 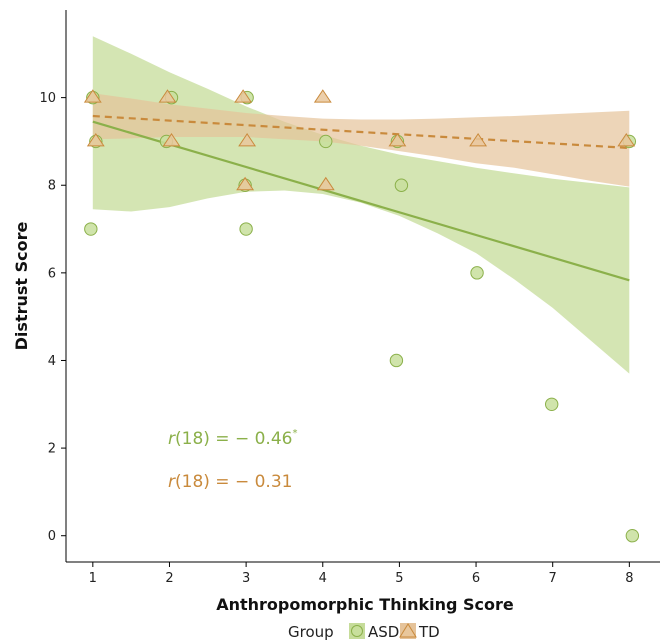 I want to click on x-tick-label: 1, so click(x=93, y=578).